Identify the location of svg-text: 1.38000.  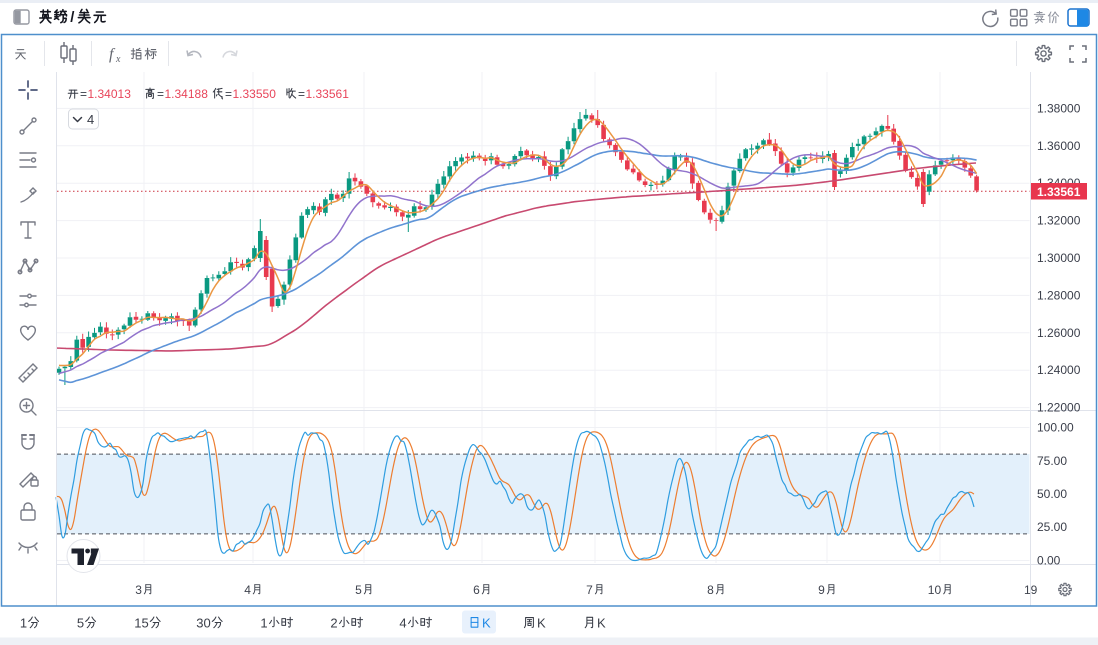
(1059, 108).